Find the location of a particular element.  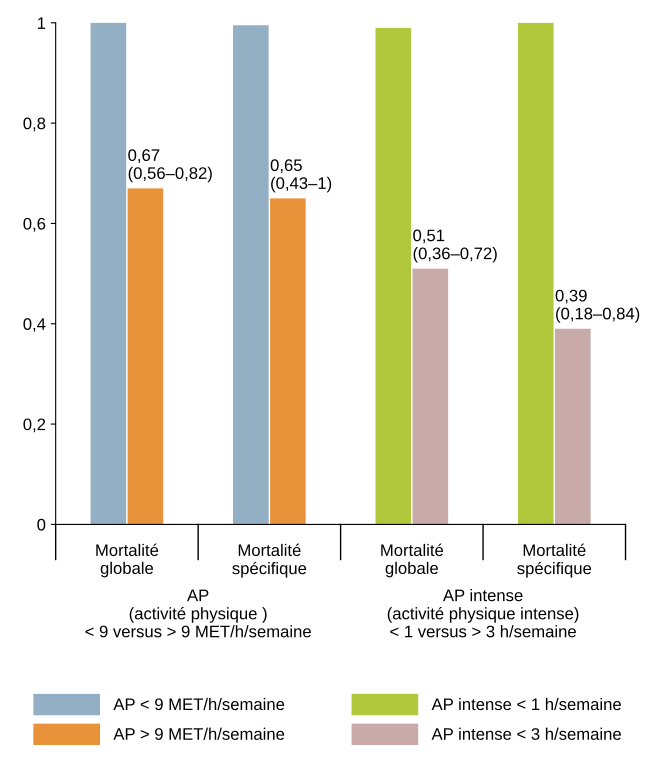

data-label: 0,65 (0,43–1) is located at coordinates (301, 175).